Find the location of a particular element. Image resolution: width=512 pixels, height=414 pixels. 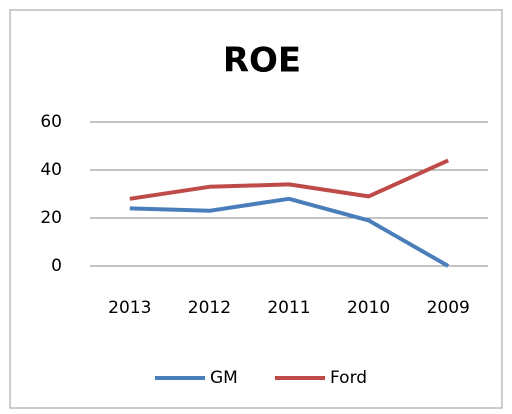

chart-title: ROE is located at coordinates (262, 61).